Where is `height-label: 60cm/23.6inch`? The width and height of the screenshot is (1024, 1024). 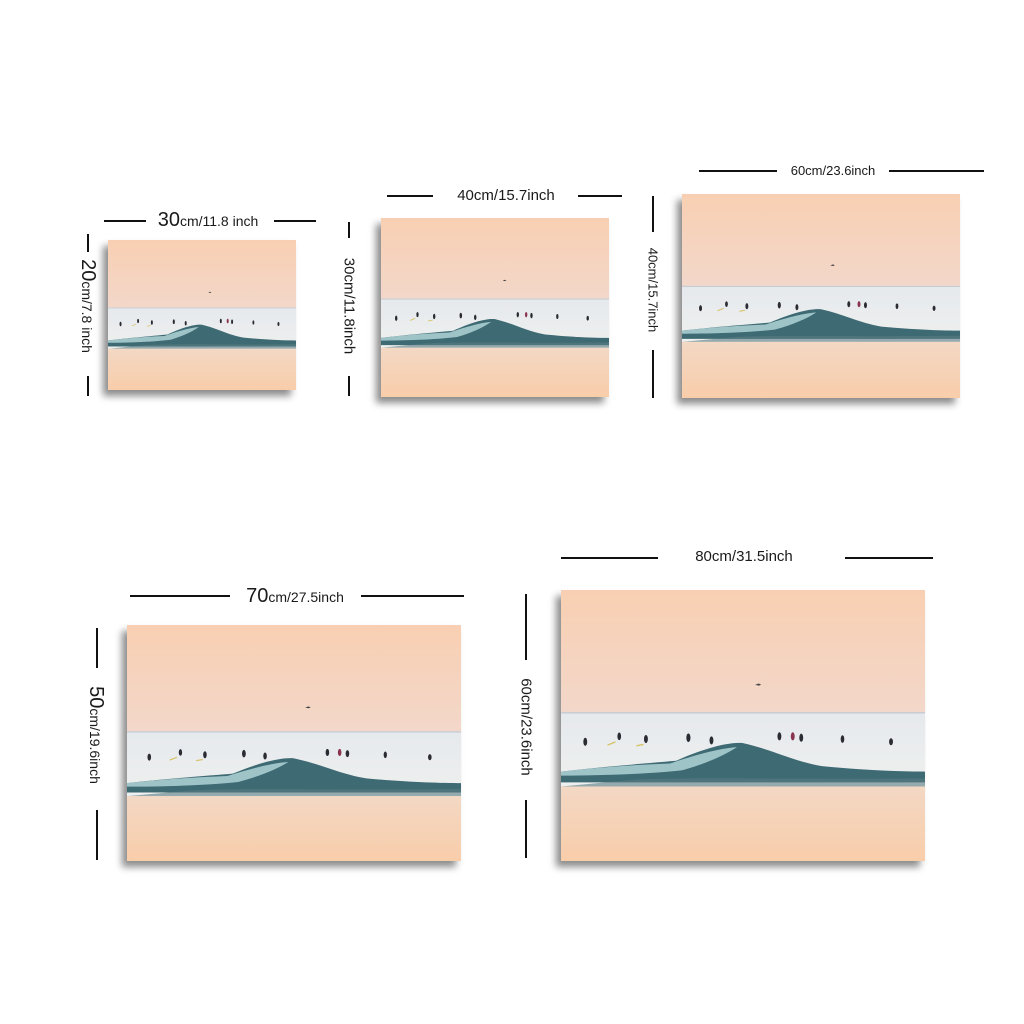
height-label: 60cm/23.6inch is located at coordinates (526, 727).